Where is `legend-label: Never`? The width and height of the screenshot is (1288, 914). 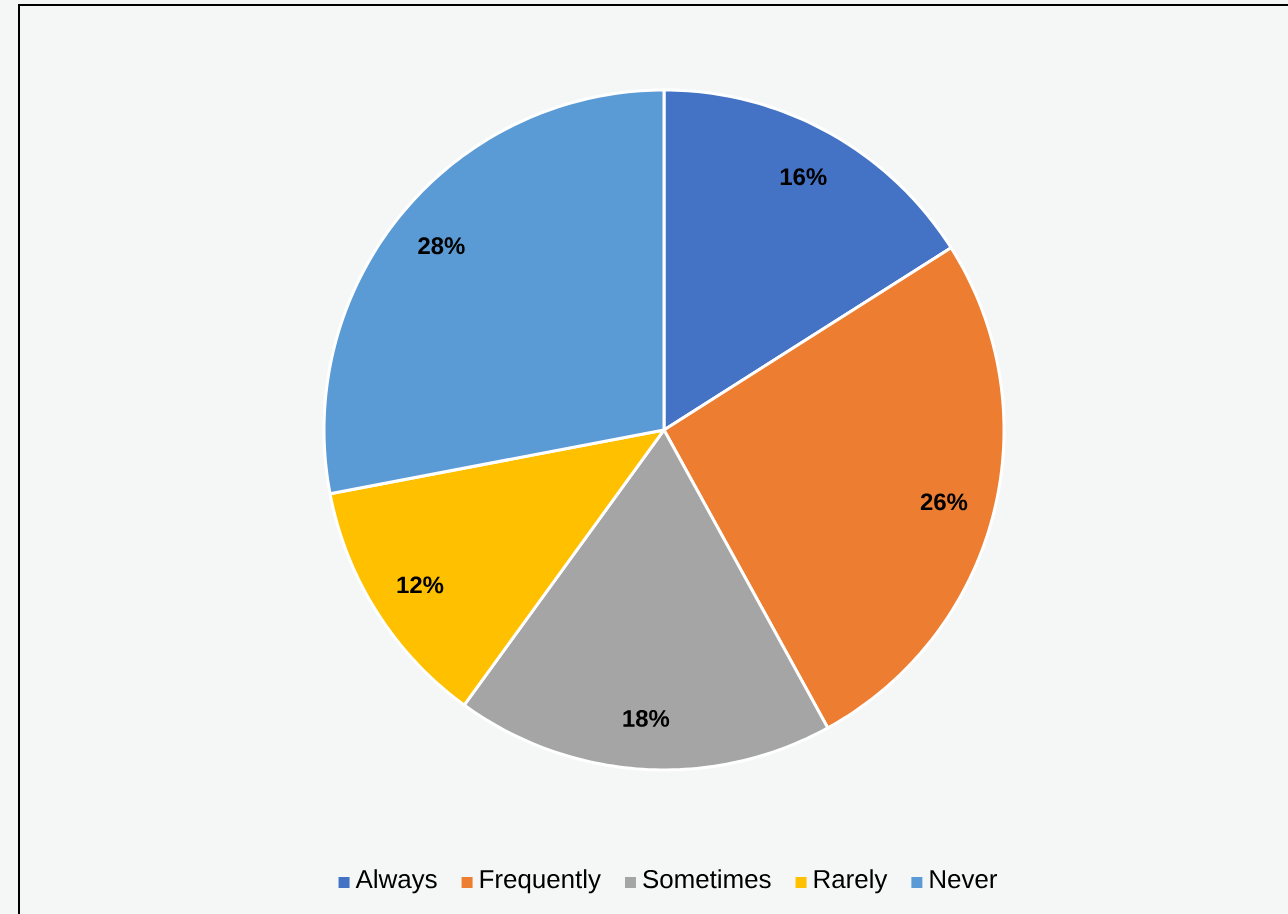 legend-label: Never is located at coordinates (964, 879).